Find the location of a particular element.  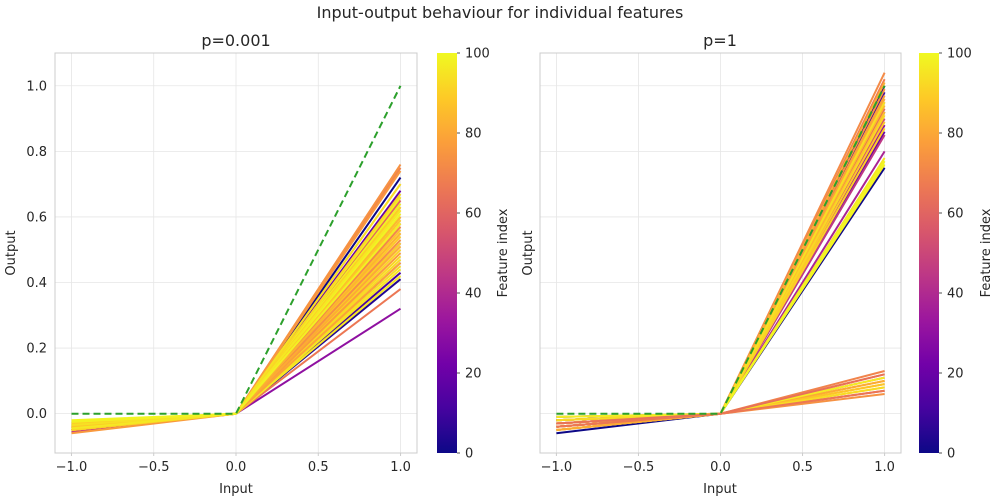

colorbar-right-ticks: 0 20 40 60 80 100 is located at coordinates (955, 254).